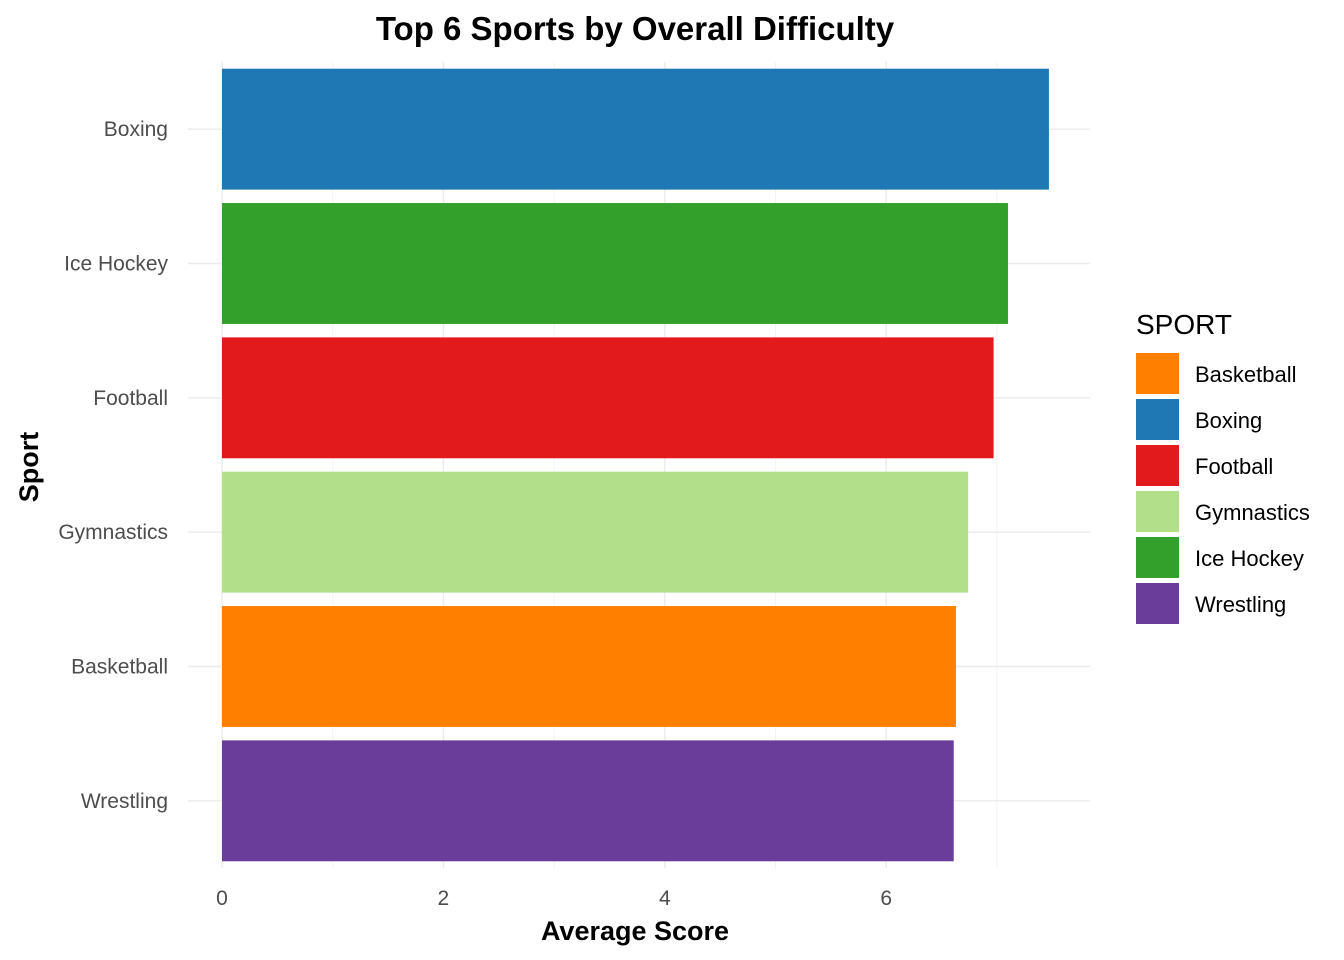 The width and height of the screenshot is (1344, 960). Describe the element at coordinates (130, 398) in the screenshot. I see `y-tick-label: Football` at that location.